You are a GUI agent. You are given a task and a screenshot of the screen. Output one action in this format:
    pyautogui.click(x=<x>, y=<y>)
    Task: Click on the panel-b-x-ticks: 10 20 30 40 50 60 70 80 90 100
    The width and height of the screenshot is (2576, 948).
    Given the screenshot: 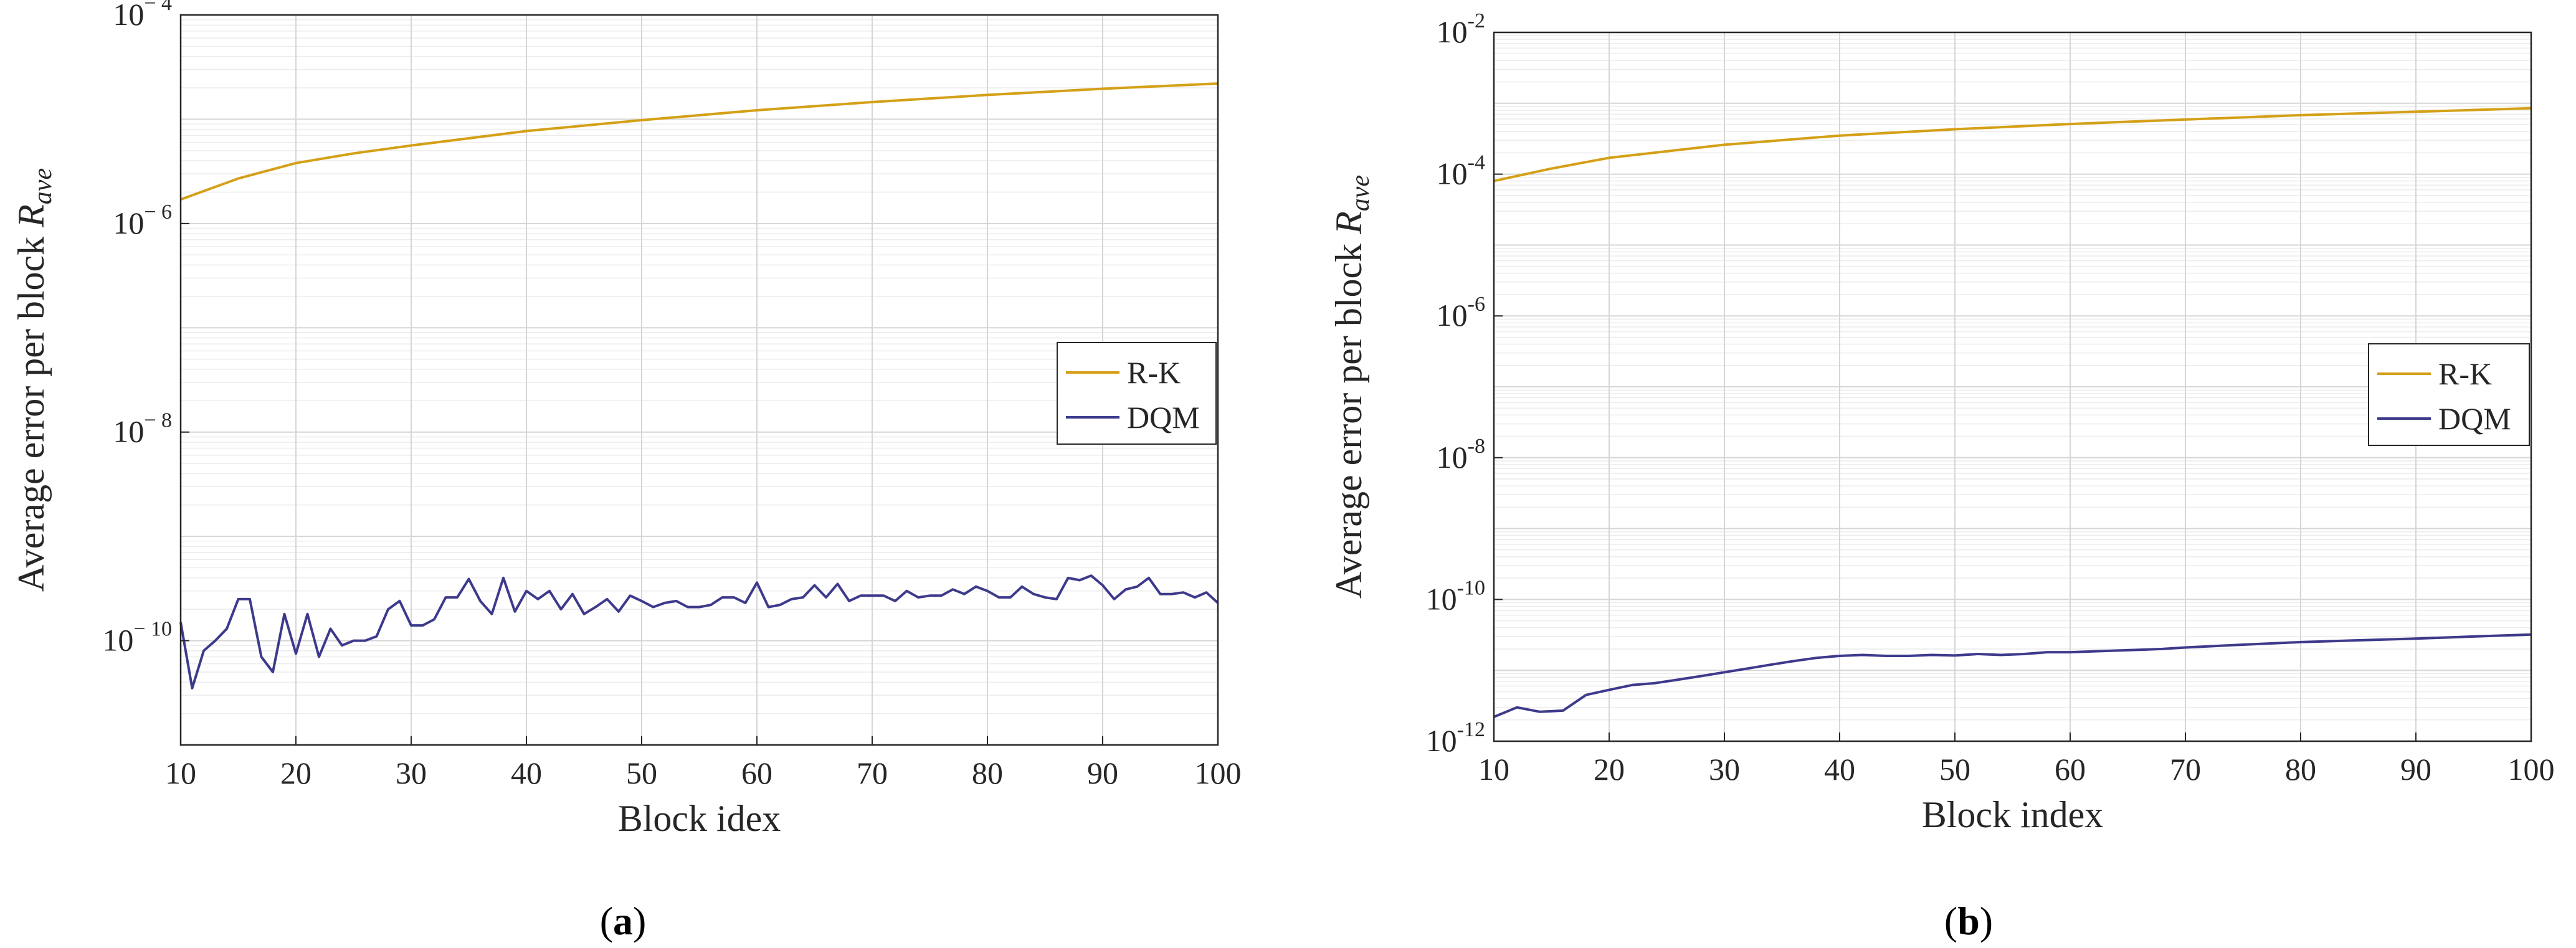 What is the action you would take?
    pyautogui.click(x=2016, y=759)
    